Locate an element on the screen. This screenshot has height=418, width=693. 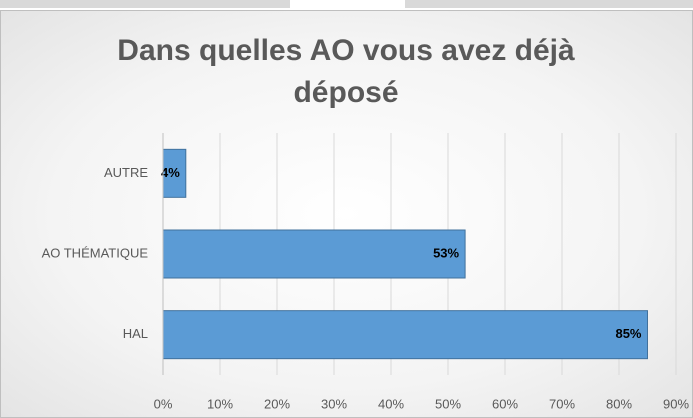
x-tick-label: 0% is located at coordinates (163, 403).